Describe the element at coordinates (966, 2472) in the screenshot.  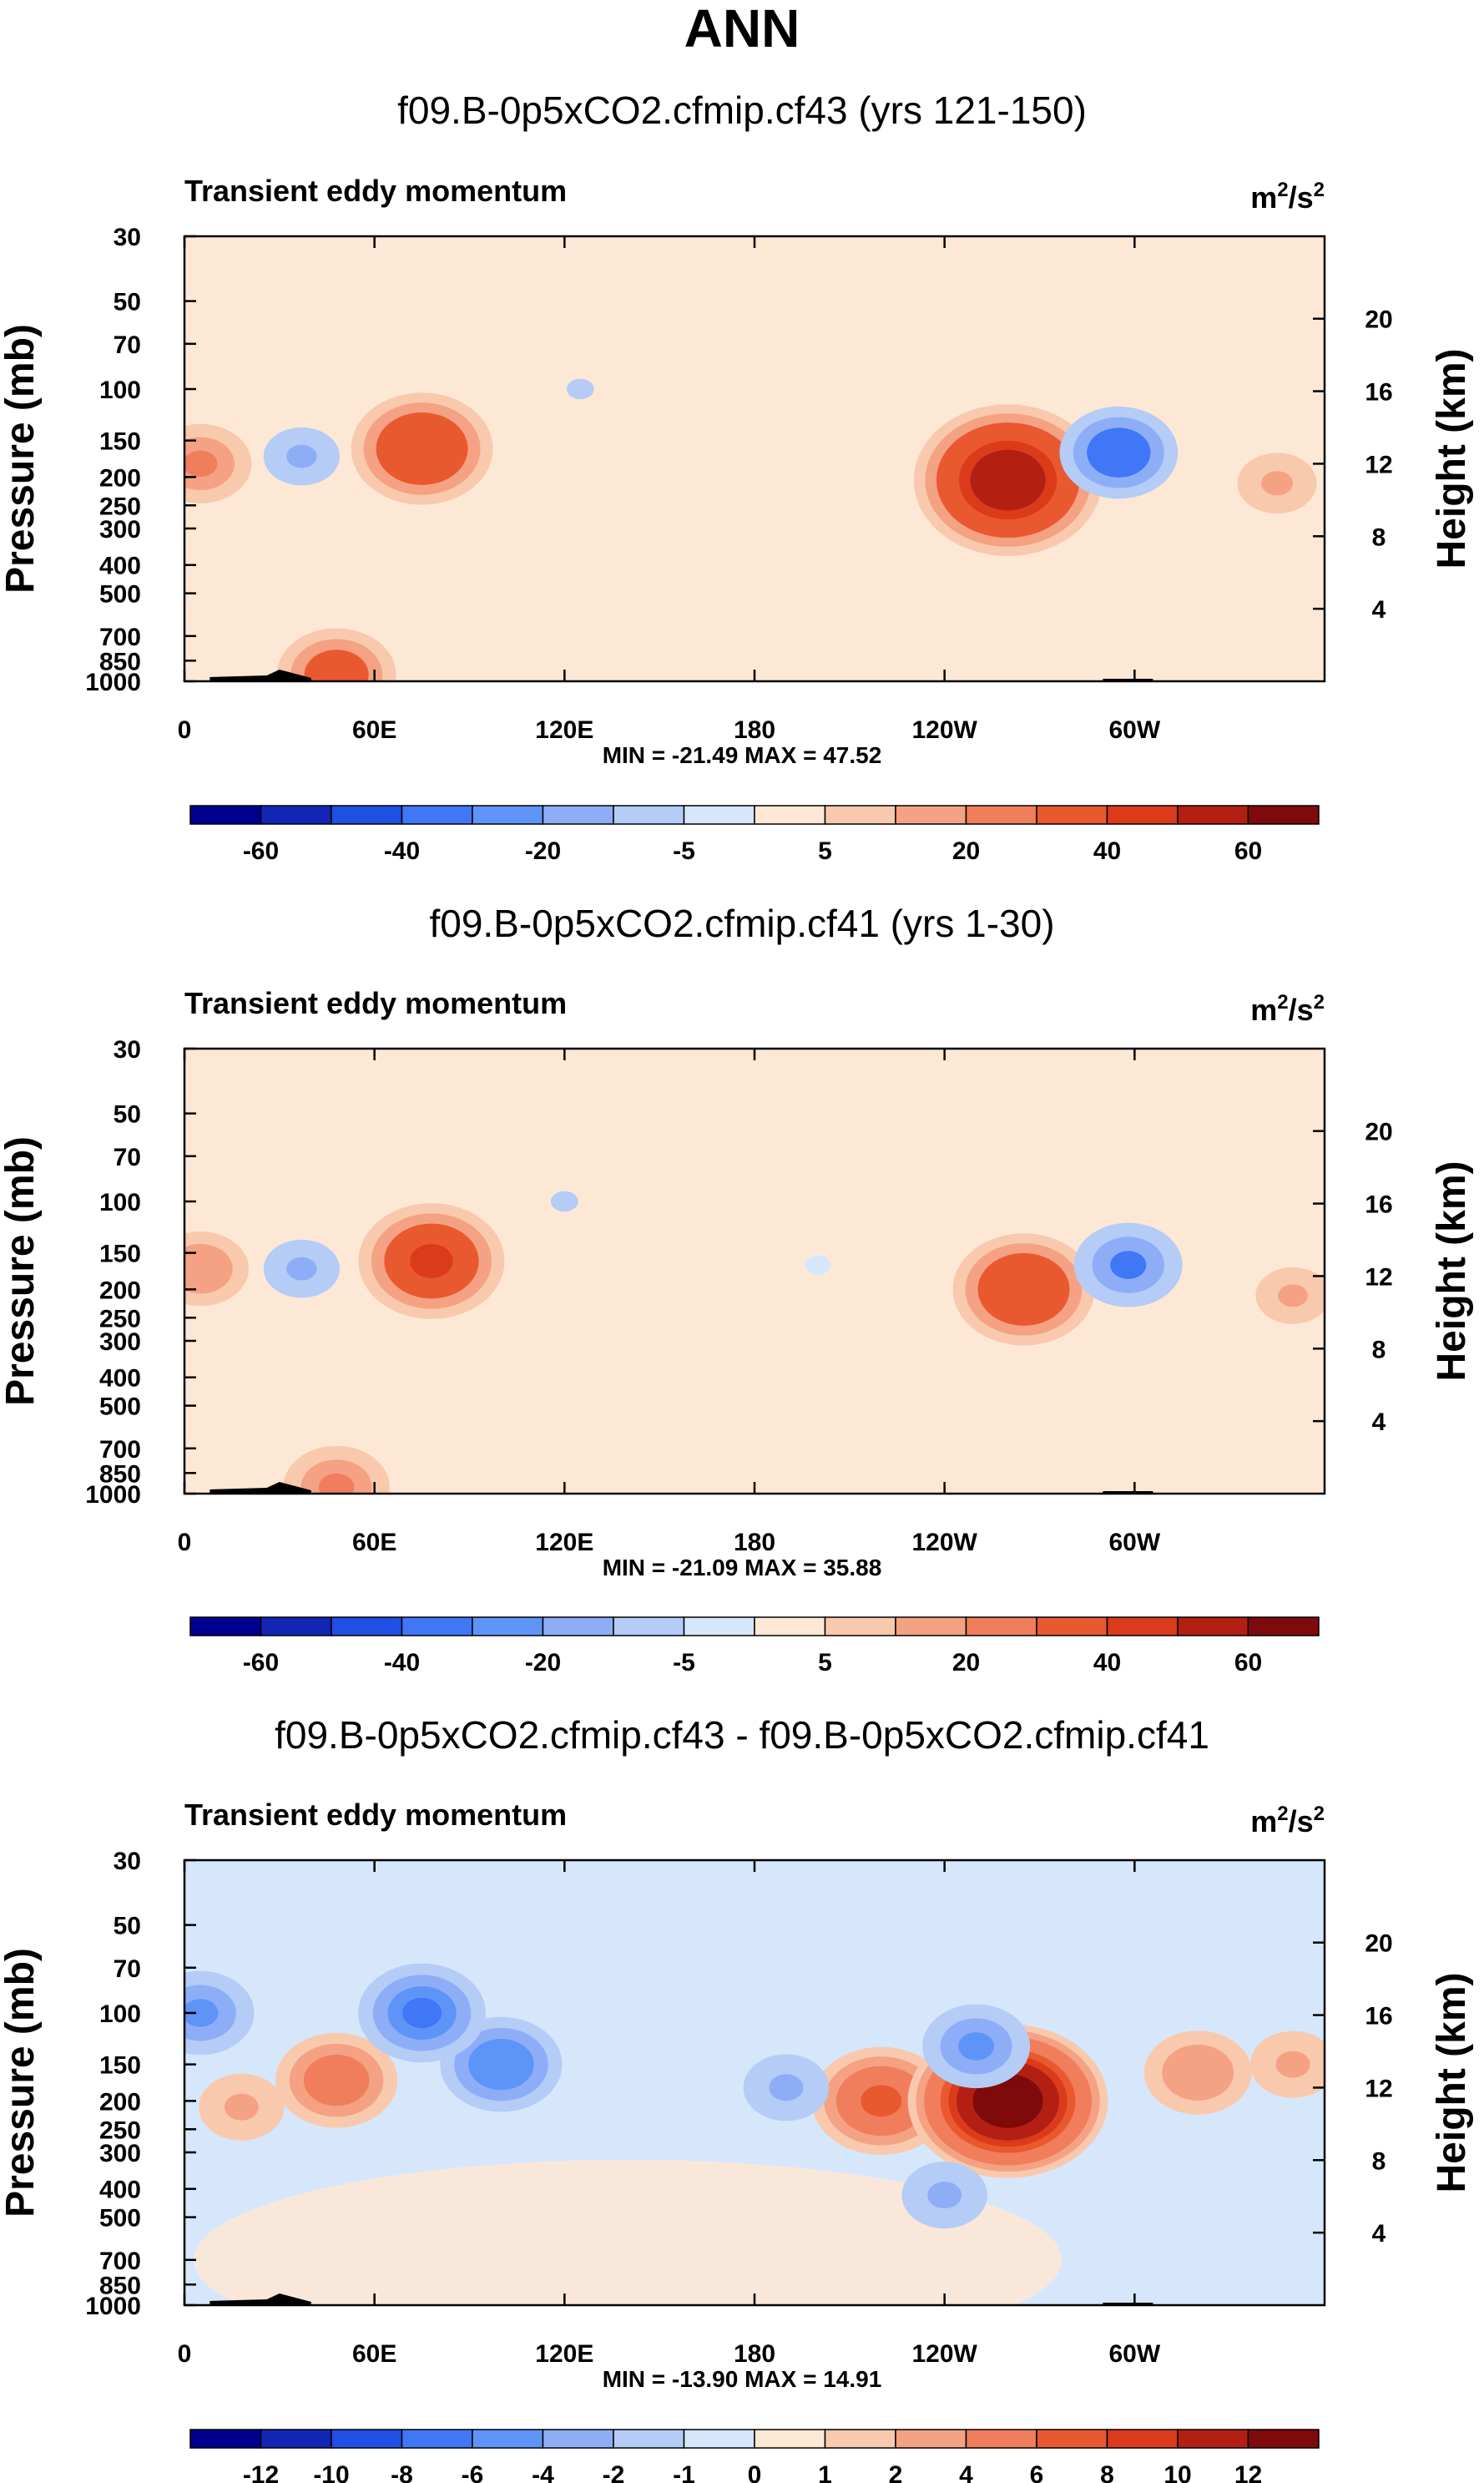
I see `colorbar-label: 4` at that location.